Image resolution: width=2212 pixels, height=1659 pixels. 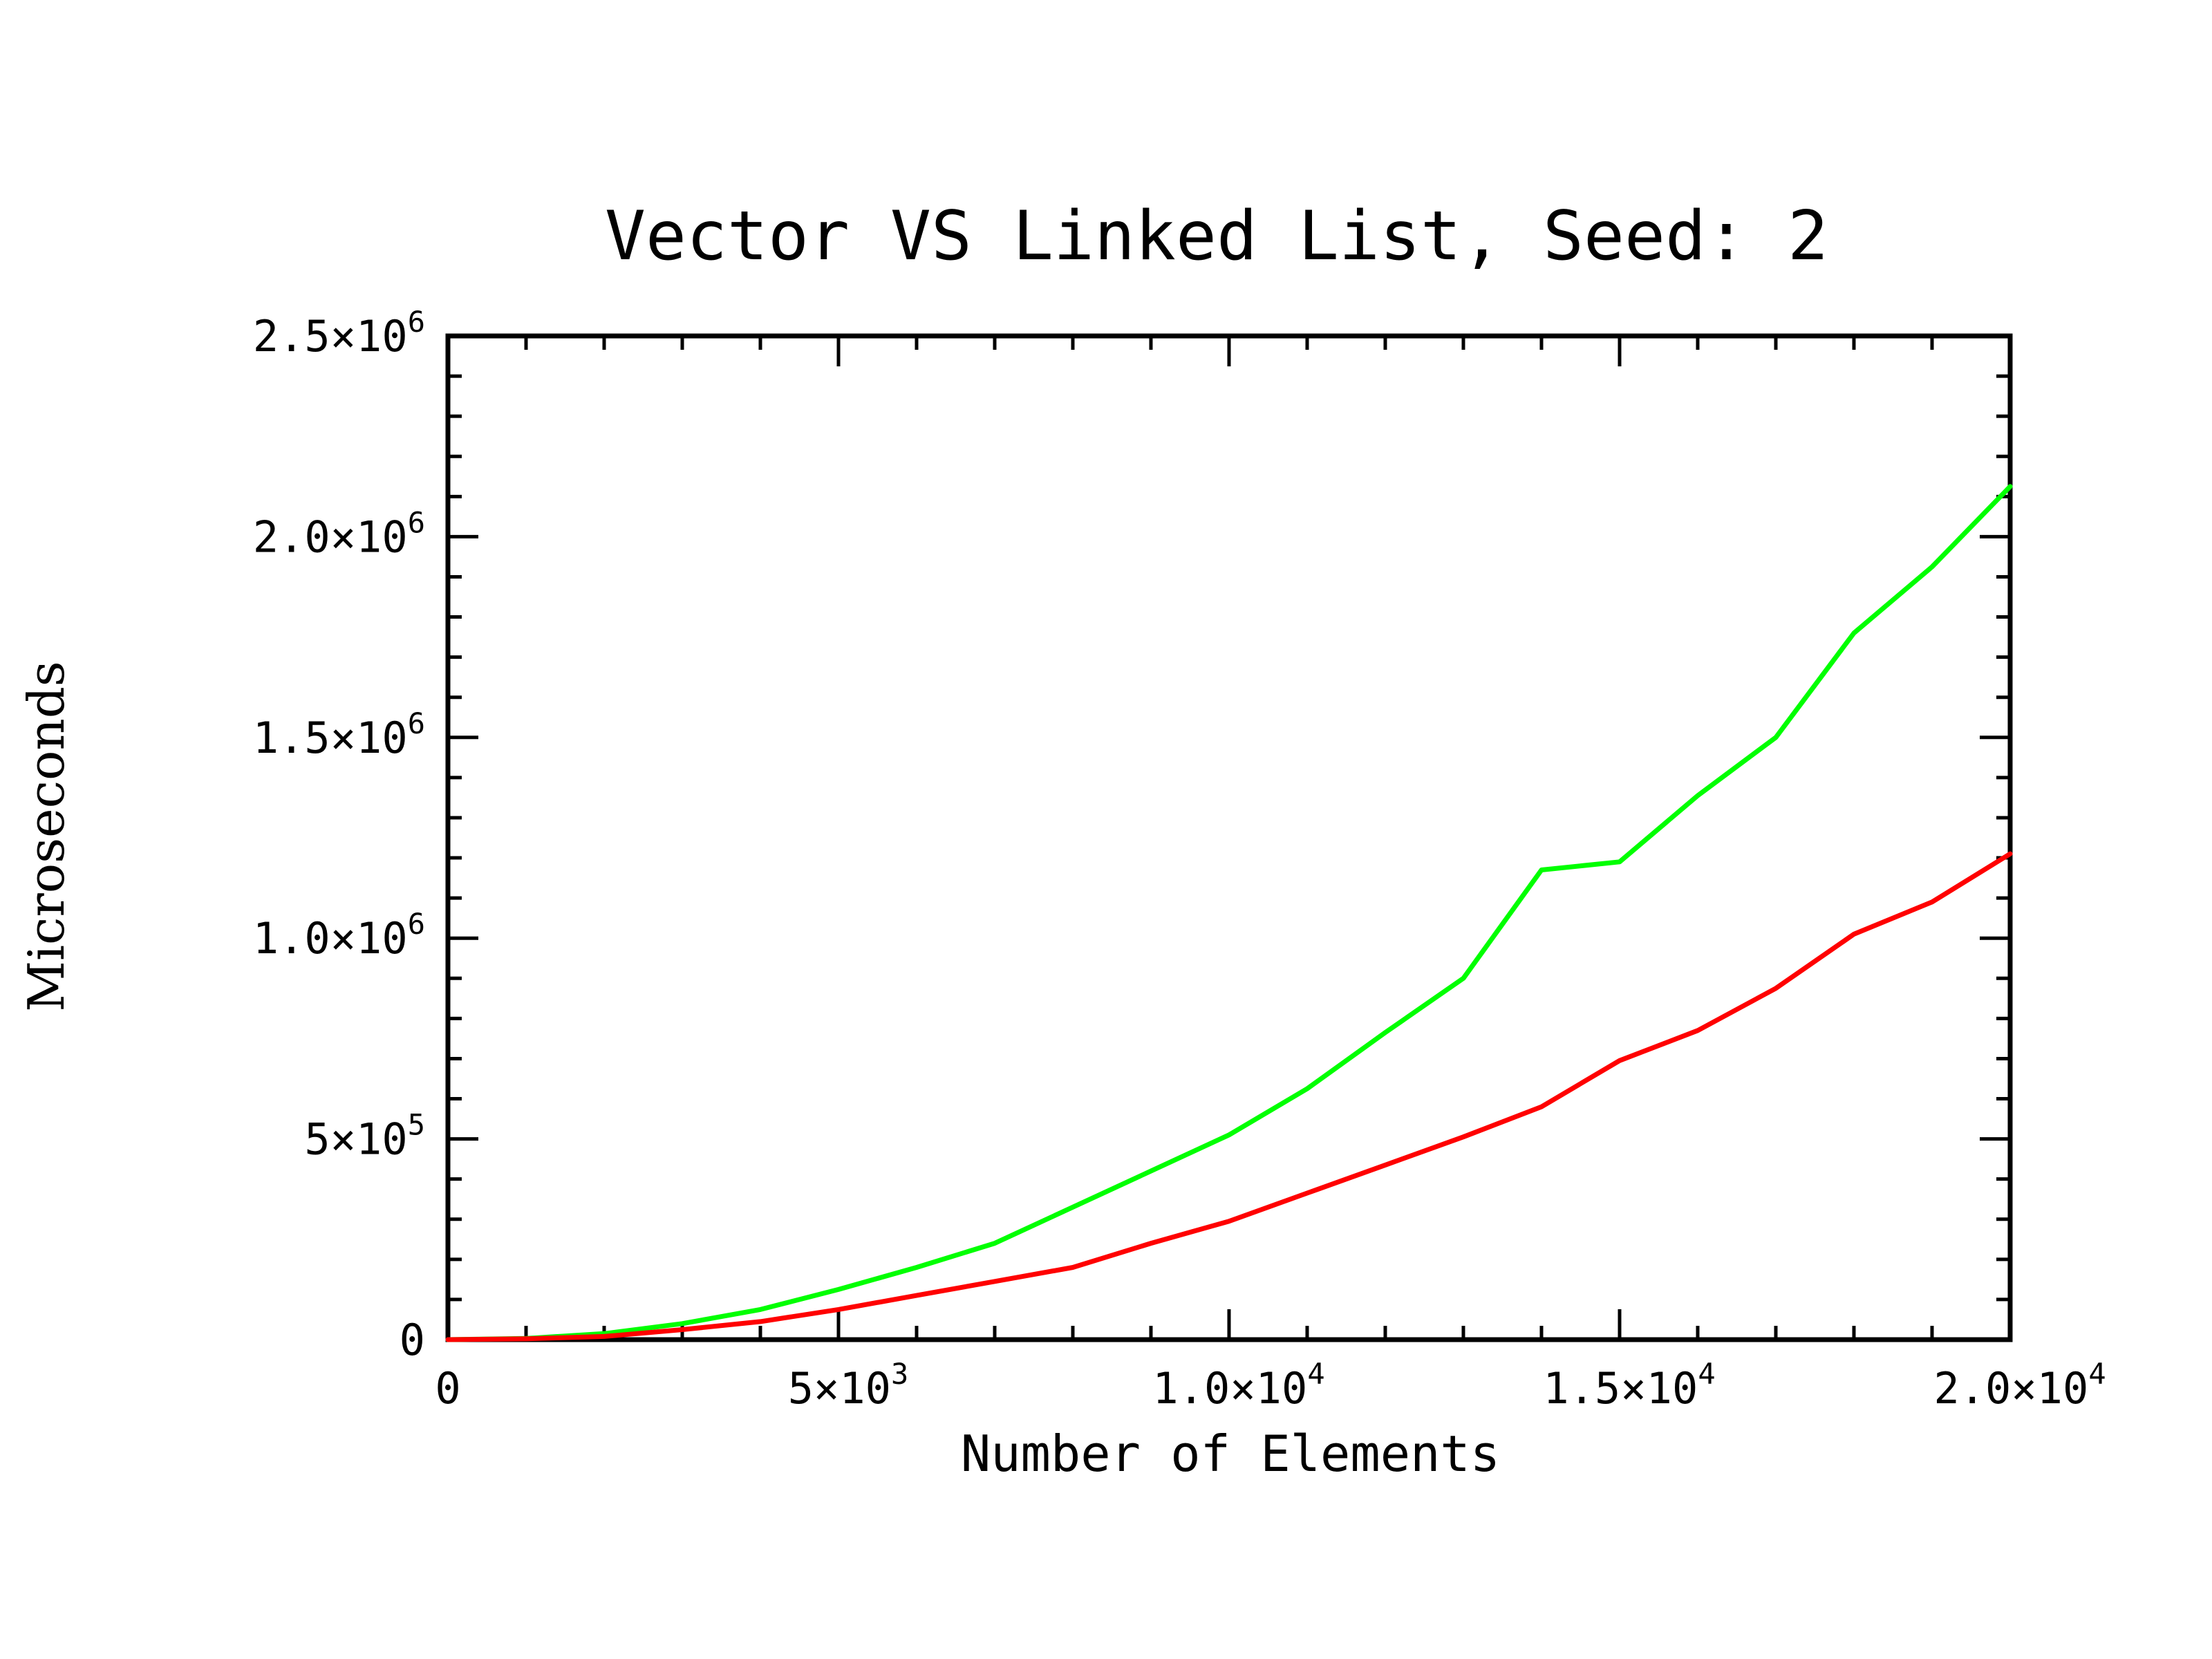 I want to click on x-tick-label: 5×10³, so click(x=848, y=1385).